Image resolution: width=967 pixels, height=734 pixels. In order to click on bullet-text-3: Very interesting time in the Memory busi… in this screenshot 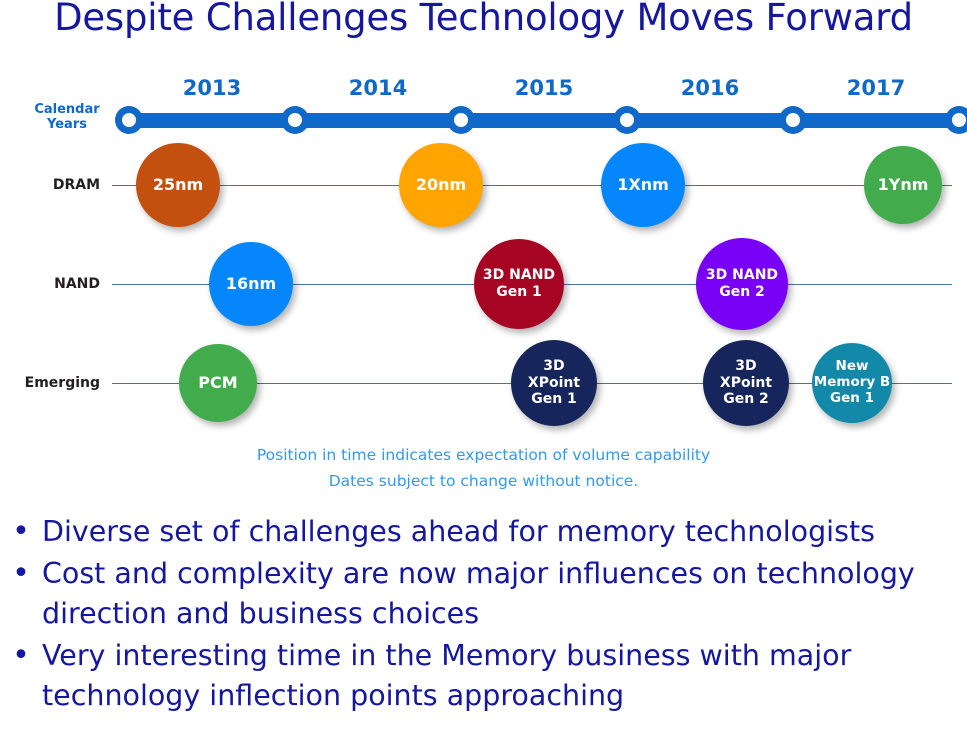, I will do `click(447, 675)`.